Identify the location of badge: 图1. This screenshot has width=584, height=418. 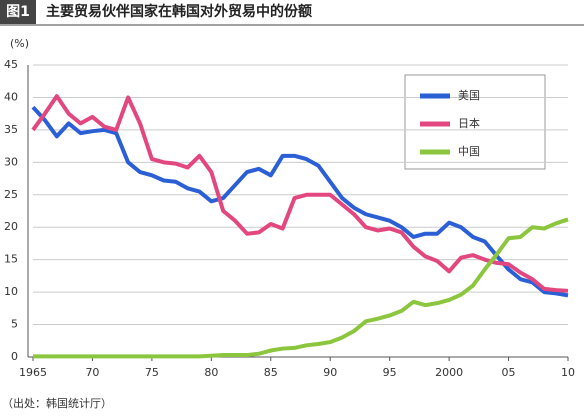
(18, 12).